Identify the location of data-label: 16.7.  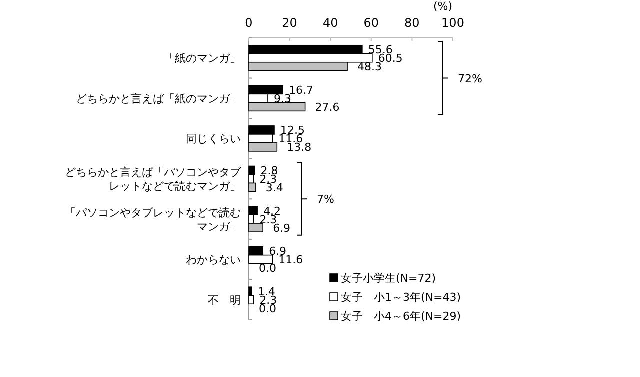
(301, 90).